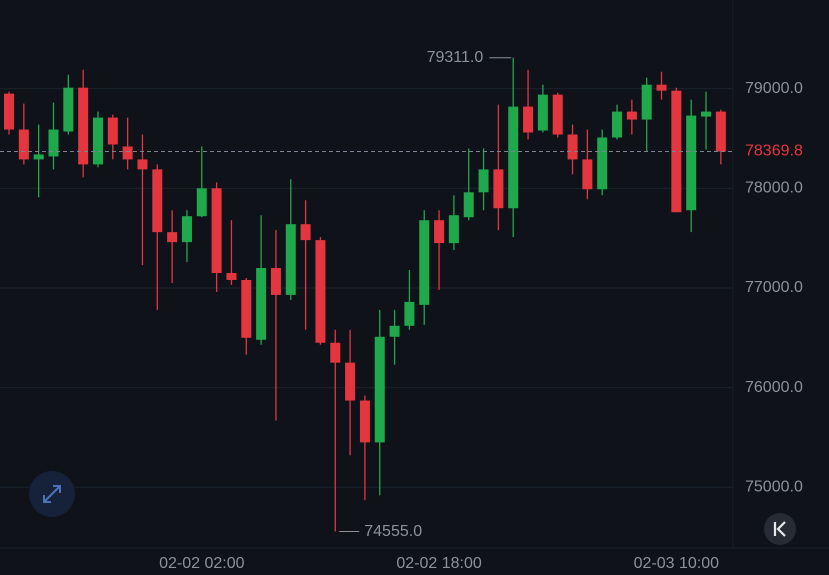 The width and height of the screenshot is (829, 575). What do you see at coordinates (774, 387) in the screenshot?
I see `y-tick-label: 76000.0` at bounding box center [774, 387].